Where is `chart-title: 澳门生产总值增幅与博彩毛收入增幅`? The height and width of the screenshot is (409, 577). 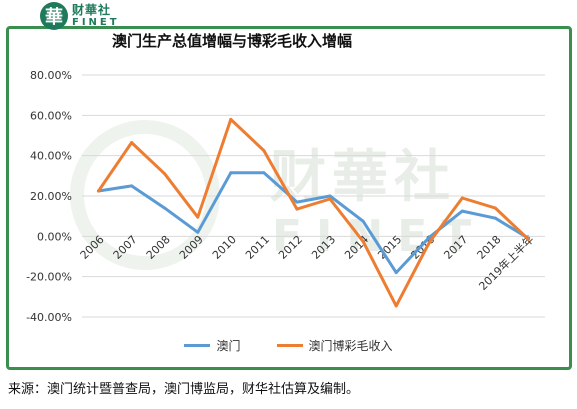 chart-title: 澳门生产总值增幅与博彩毛收入增幅 is located at coordinates (232, 41).